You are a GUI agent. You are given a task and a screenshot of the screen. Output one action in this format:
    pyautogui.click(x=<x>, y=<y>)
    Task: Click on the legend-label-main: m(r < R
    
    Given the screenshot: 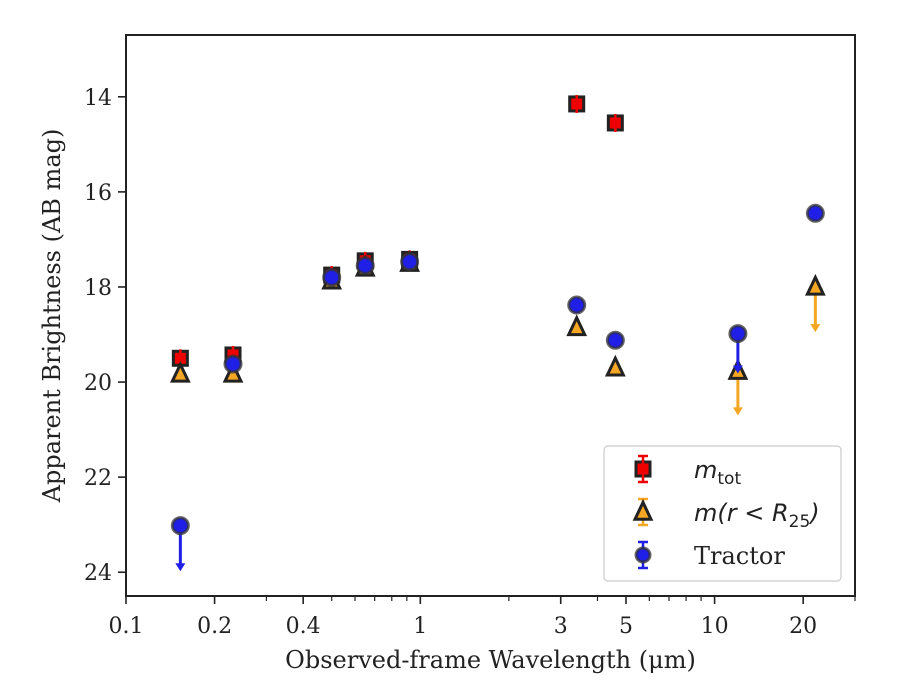 What is the action you would take?
    pyautogui.click(x=741, y=513)
    